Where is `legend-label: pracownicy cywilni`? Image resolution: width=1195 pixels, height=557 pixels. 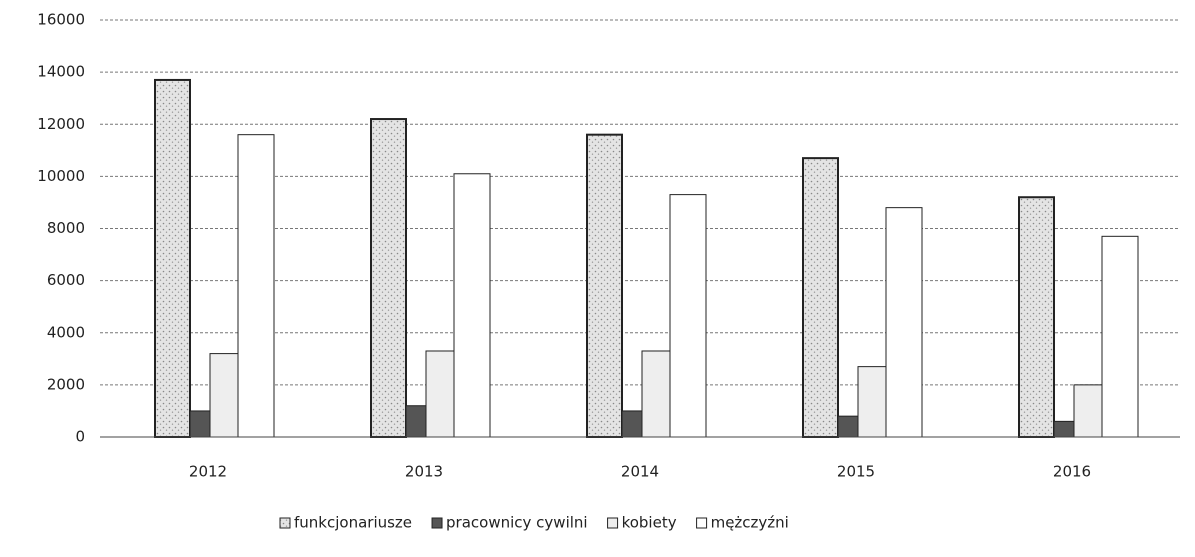 legend-label: pracownicy cywilni is located at coordinates (517, 523).